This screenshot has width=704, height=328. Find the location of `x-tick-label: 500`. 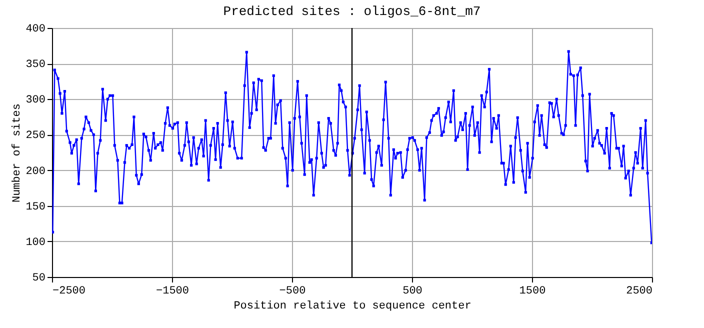

x-tick-label: 500 is located at coordinates (412, 292).